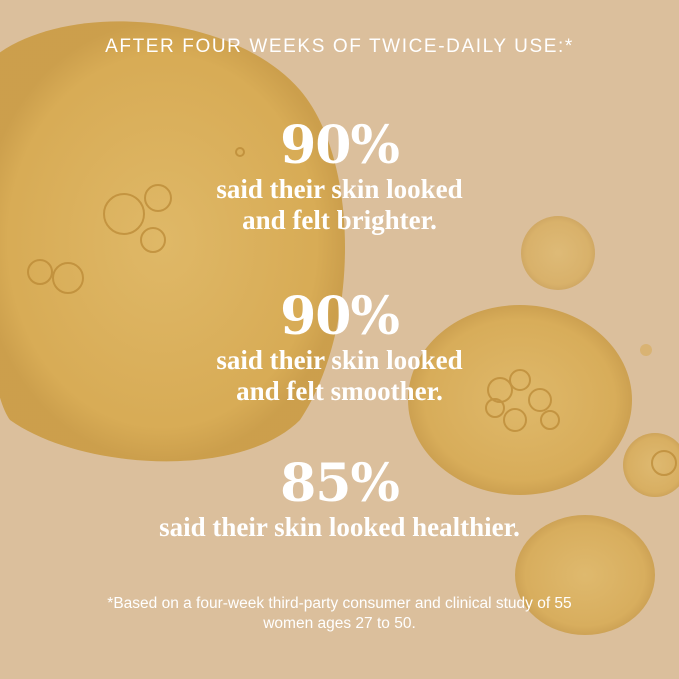 The width and height of the screenshot is (679, 679). What do you see at coordinates (340, 483) in the screenshot?
I see `stat-value: 85%` at bounding box center [340, 483].